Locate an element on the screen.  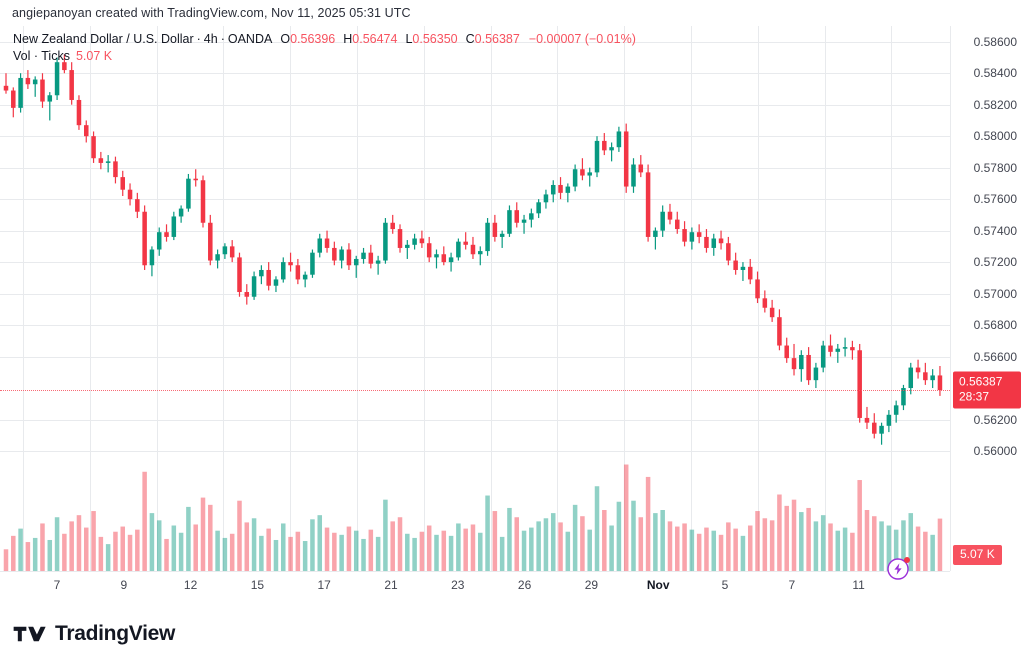
legend-close-letter: C is located at coordinates (470, 39).